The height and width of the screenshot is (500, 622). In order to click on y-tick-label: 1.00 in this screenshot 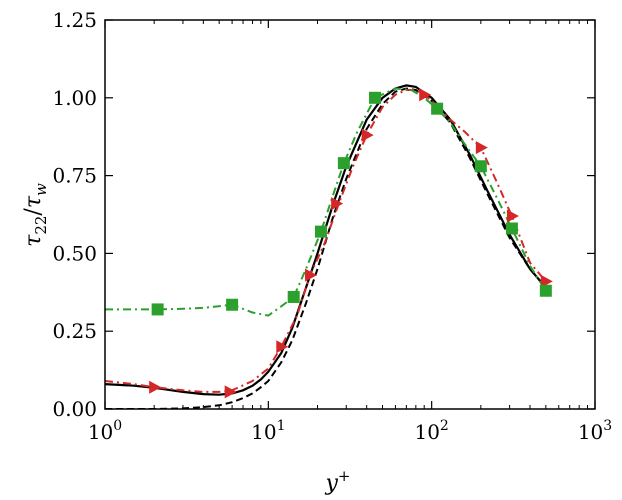, I will do `click(74, 98)`.